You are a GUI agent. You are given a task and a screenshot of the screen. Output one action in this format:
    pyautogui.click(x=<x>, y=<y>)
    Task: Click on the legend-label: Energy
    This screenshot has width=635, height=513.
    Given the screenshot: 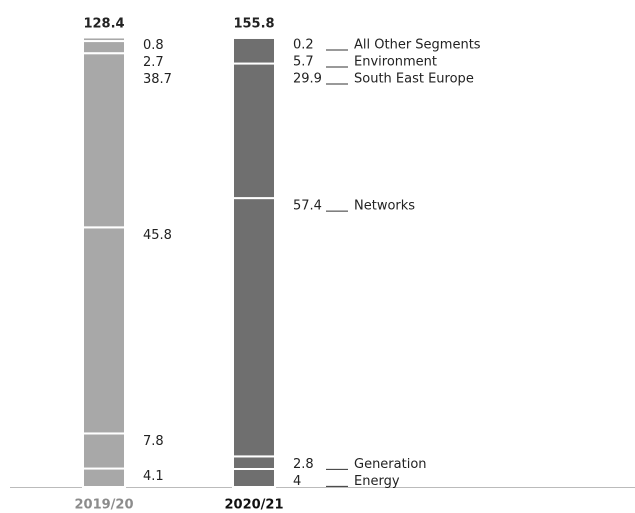 What is the action you would take?
    pyautogui.click(x=377, y=481)
    